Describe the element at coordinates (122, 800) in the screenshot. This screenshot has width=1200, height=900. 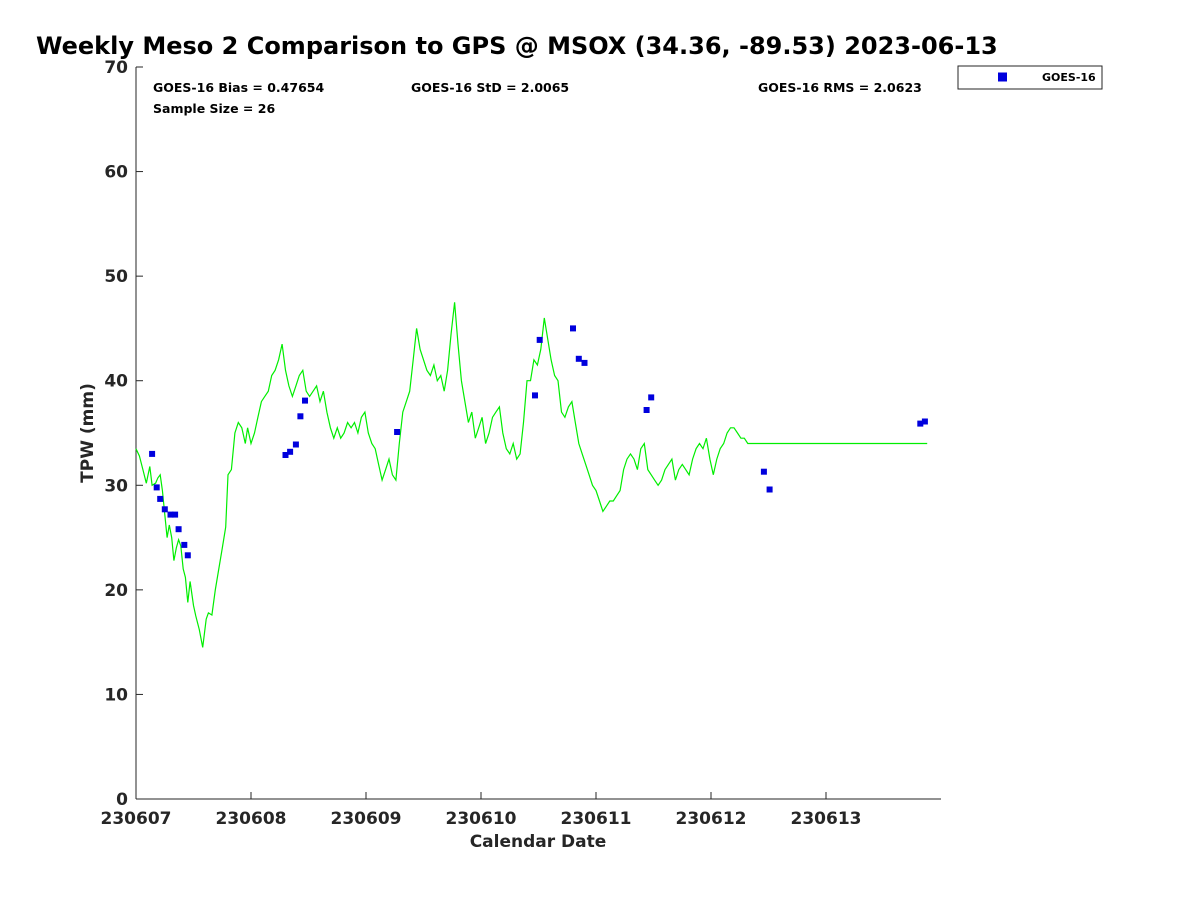
I see `y-tick-label: 0` at that location.